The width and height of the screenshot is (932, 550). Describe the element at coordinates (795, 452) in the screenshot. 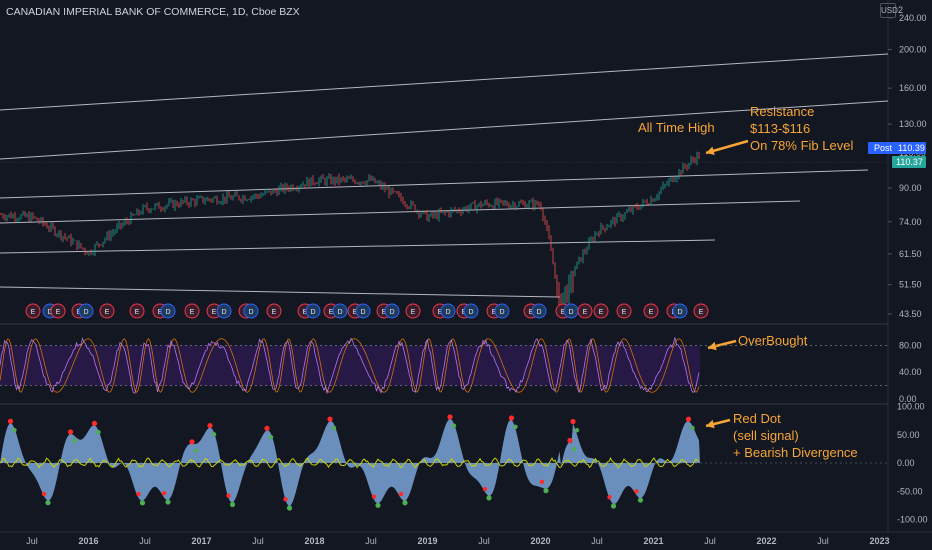

I see `annotation-bearish-divergence: + Bearish Divergence` at that location.